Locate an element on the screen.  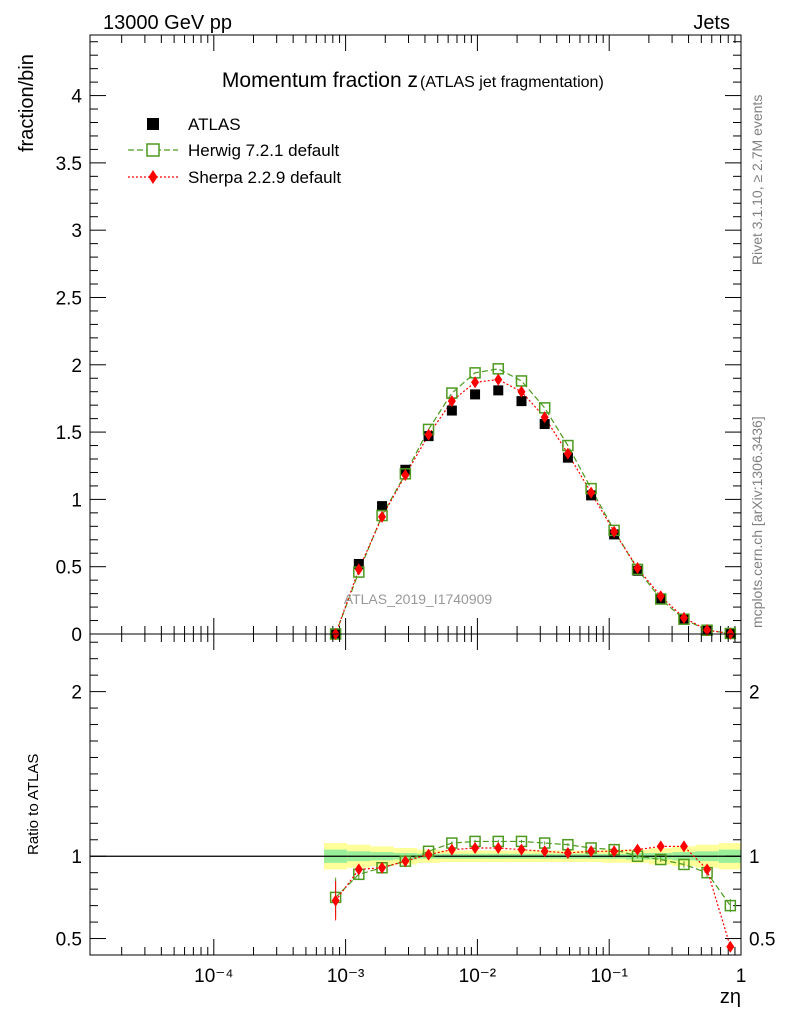
ratio-y-tick-label: 1 is located at coordinates (76, 857).